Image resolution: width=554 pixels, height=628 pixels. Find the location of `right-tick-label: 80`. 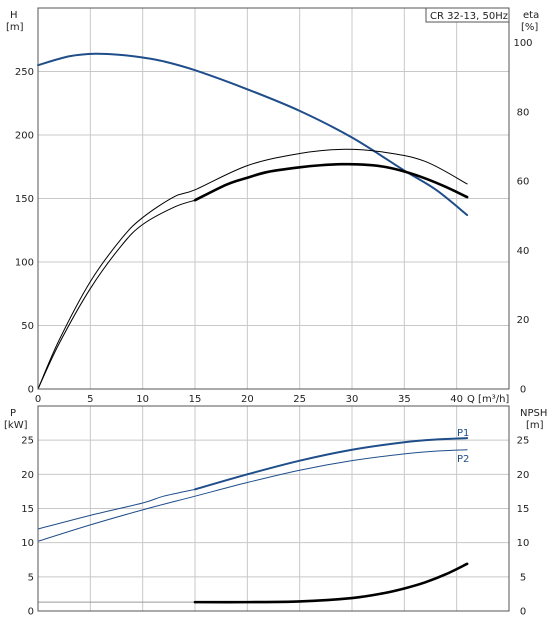

right-tick-label: 80 is located at coordinates (523, 112).